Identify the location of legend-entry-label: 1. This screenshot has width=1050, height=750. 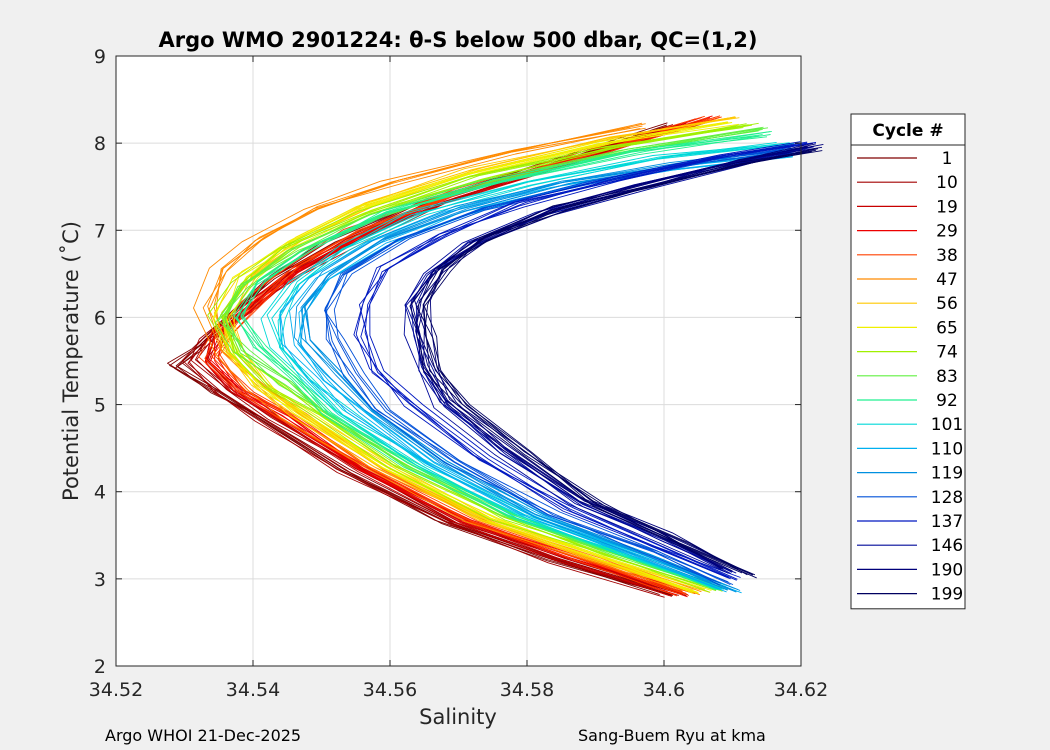
(947, 159).